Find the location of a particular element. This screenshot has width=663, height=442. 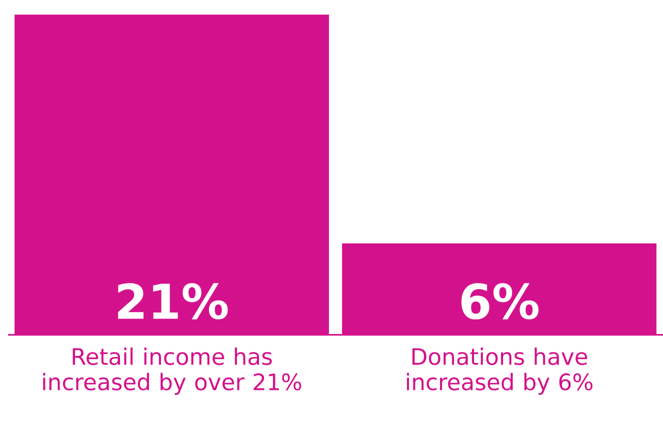

data-label: 21% is located at coordinates (173, 301).